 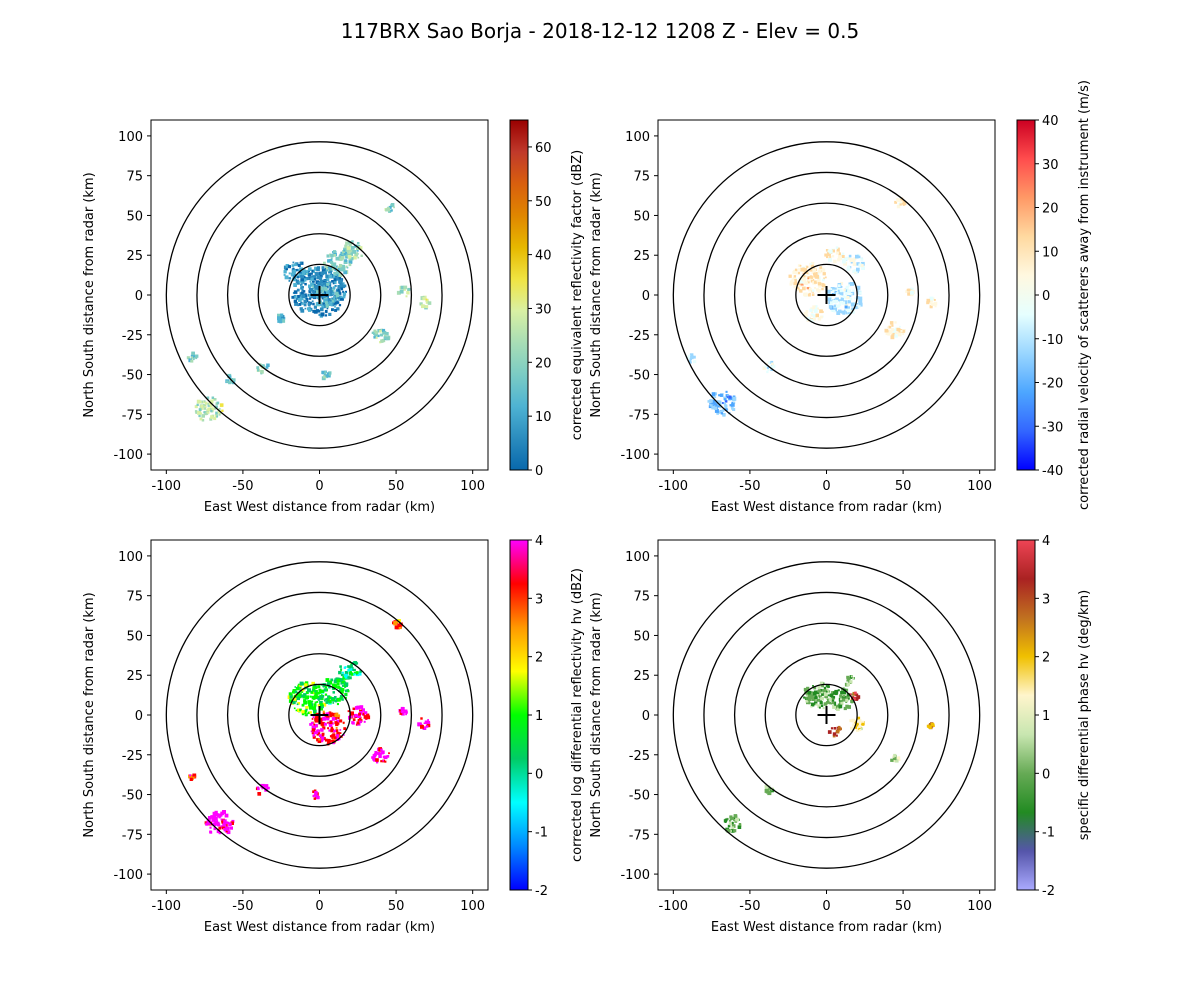 What do you see at coordinates (826, 927) in the screenshot?
I see `x-axis-label: East West distance from radar (km)` at bounding box center [826, 927].